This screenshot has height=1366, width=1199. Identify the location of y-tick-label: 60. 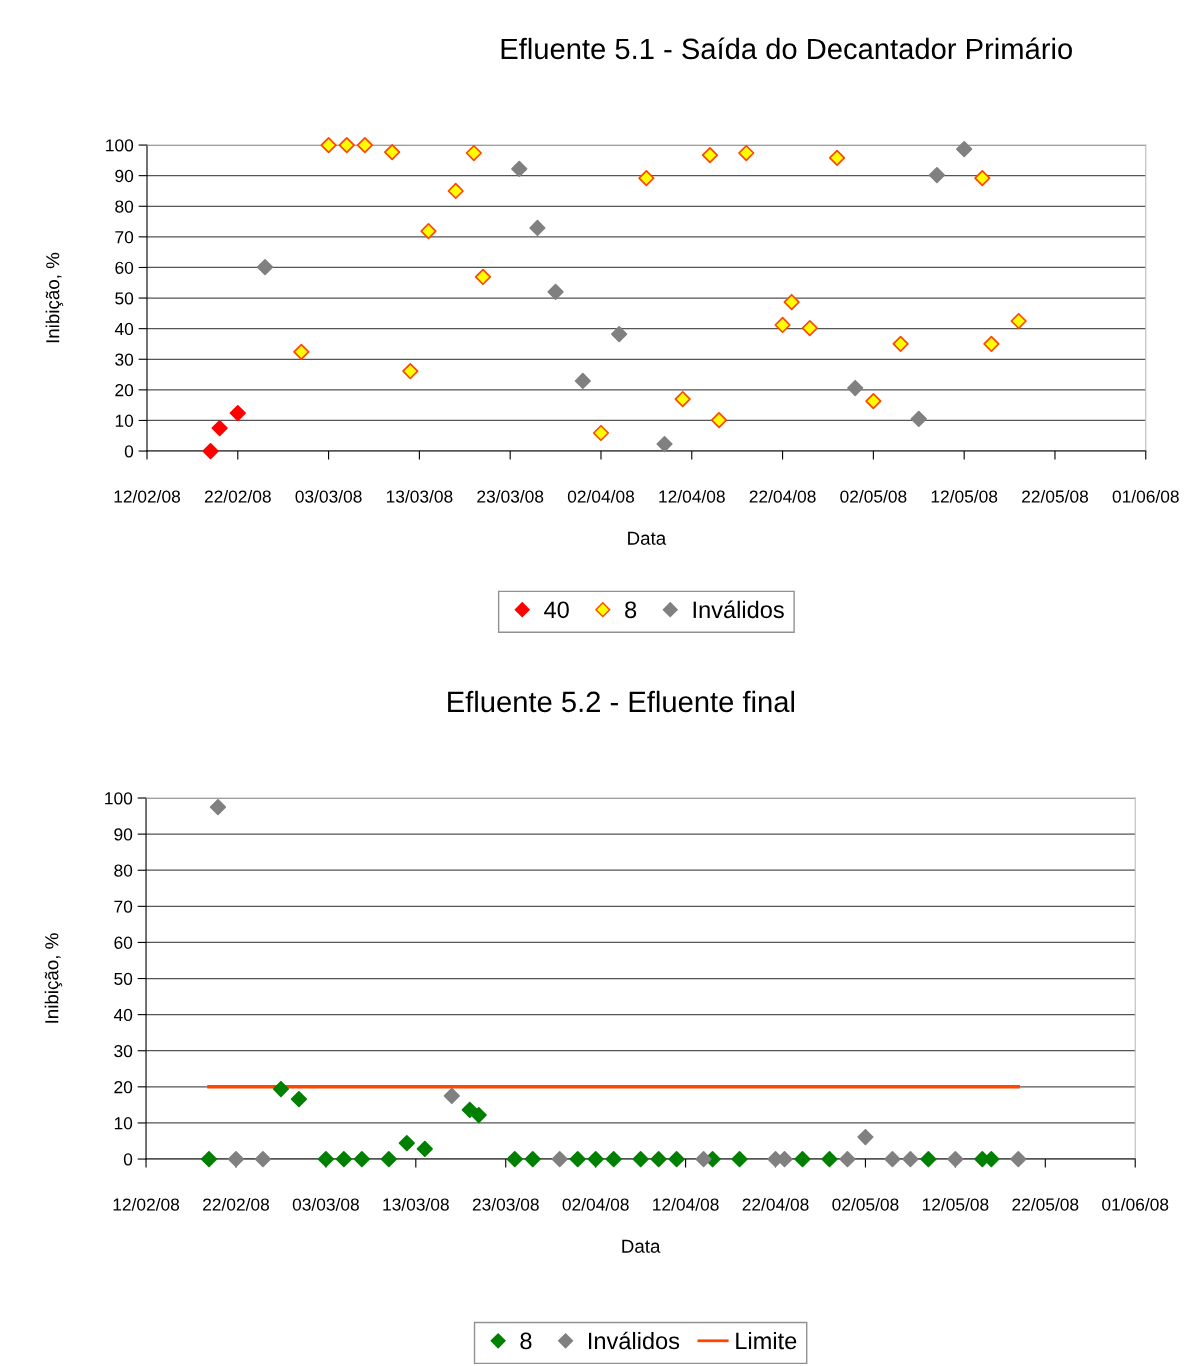
(124, 267).